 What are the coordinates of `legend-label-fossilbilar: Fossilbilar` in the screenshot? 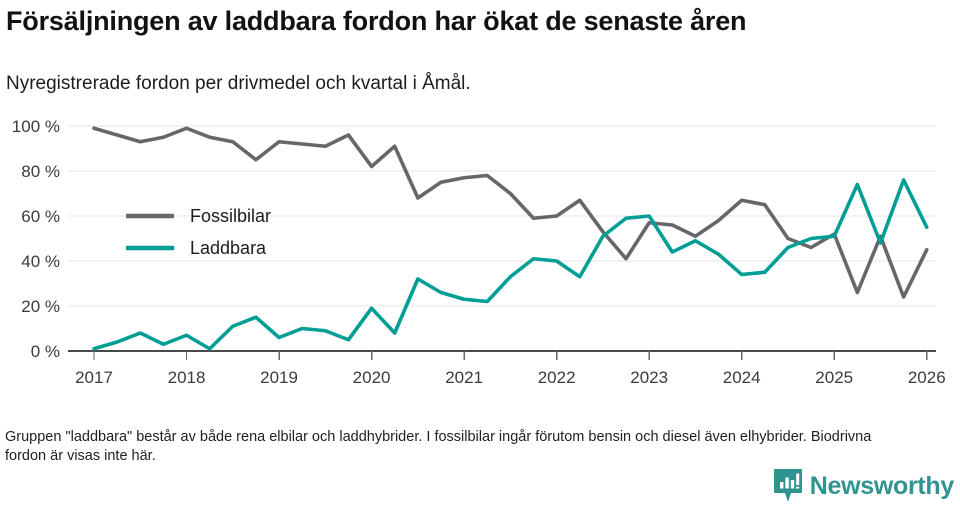 It's located at (230, 216).